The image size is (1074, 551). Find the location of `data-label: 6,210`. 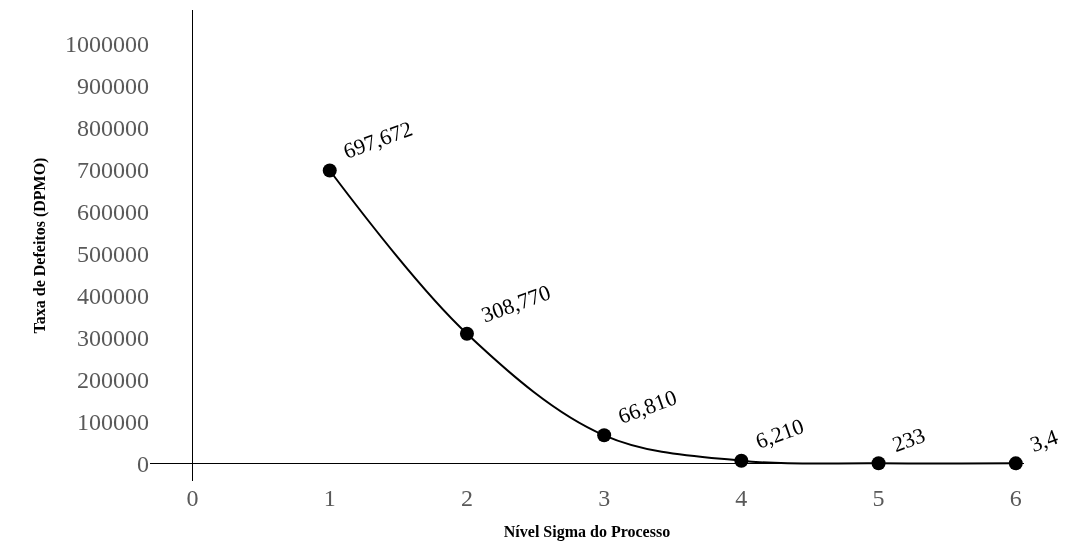

data-label: 6,210 is located at coordinates (780, 433).